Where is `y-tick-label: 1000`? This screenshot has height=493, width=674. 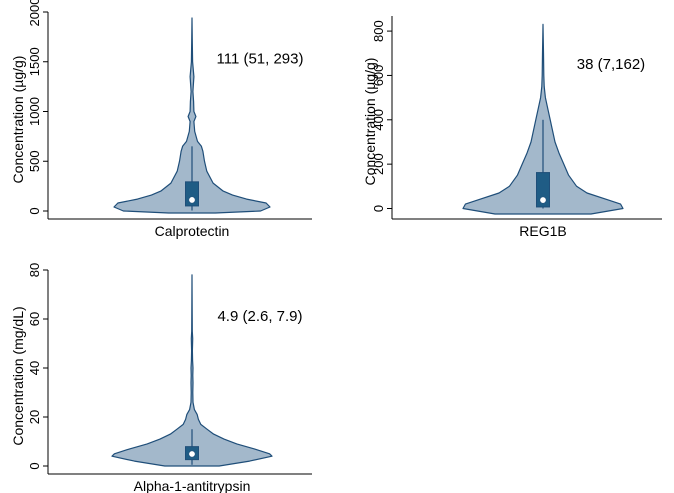
y-tick-label: 1000 is located at coordinates (34, 111).